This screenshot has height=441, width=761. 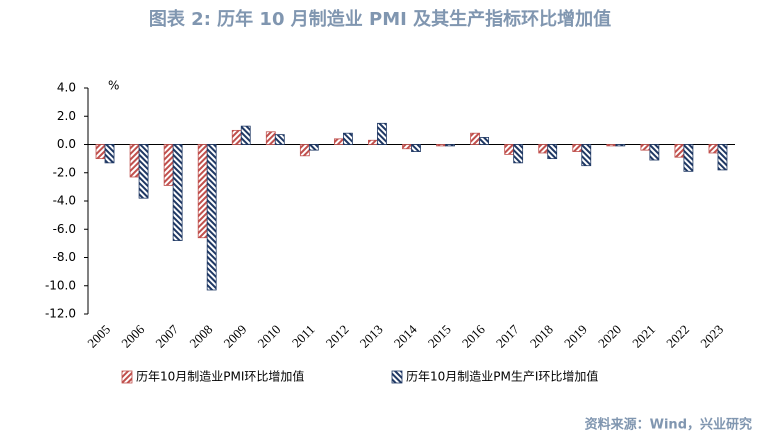 What do you see at coordinates (303, 336) in the screenshot?
I see `x-tick-label: 2011` at bounding box center [303, 336].